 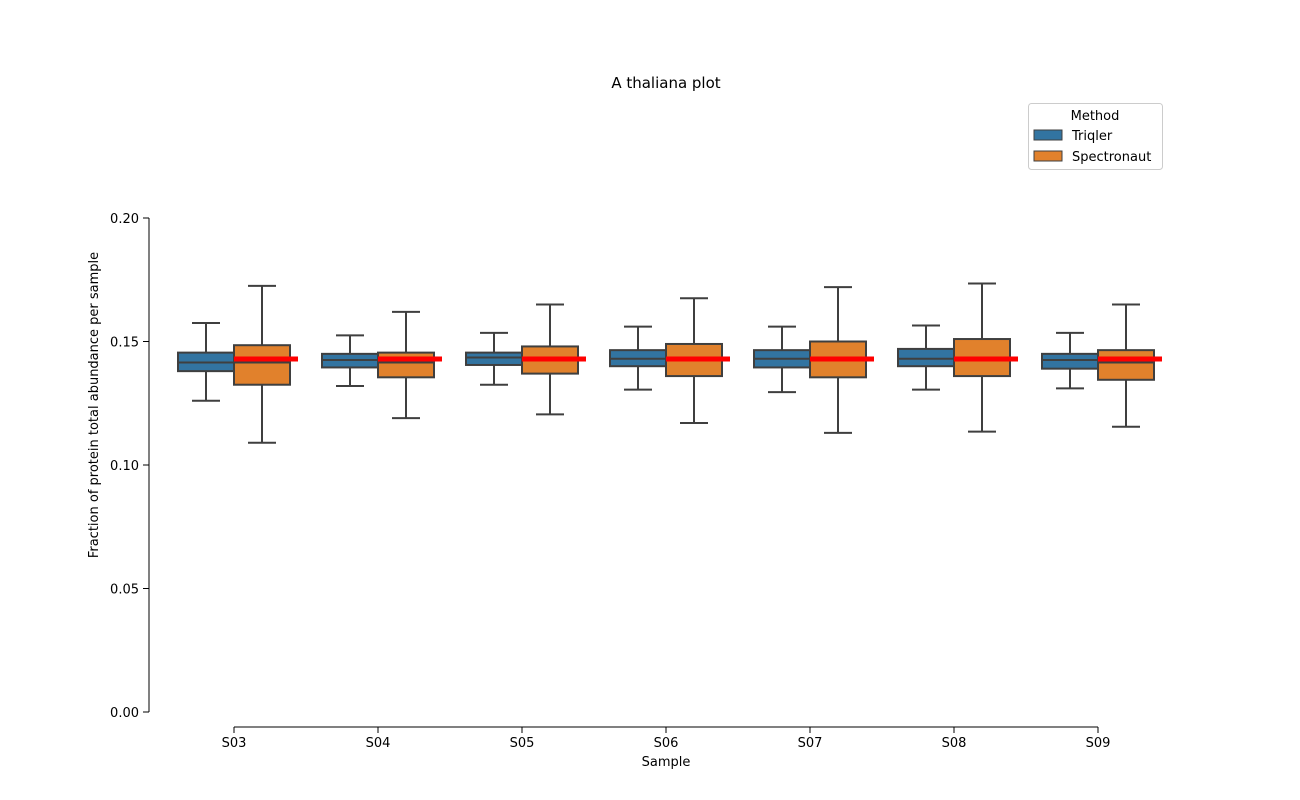 What do you see at coordinates (1098, 743) in the screenshot?
I see `x-tick-label: S09` at bounding box center [1098, 743].